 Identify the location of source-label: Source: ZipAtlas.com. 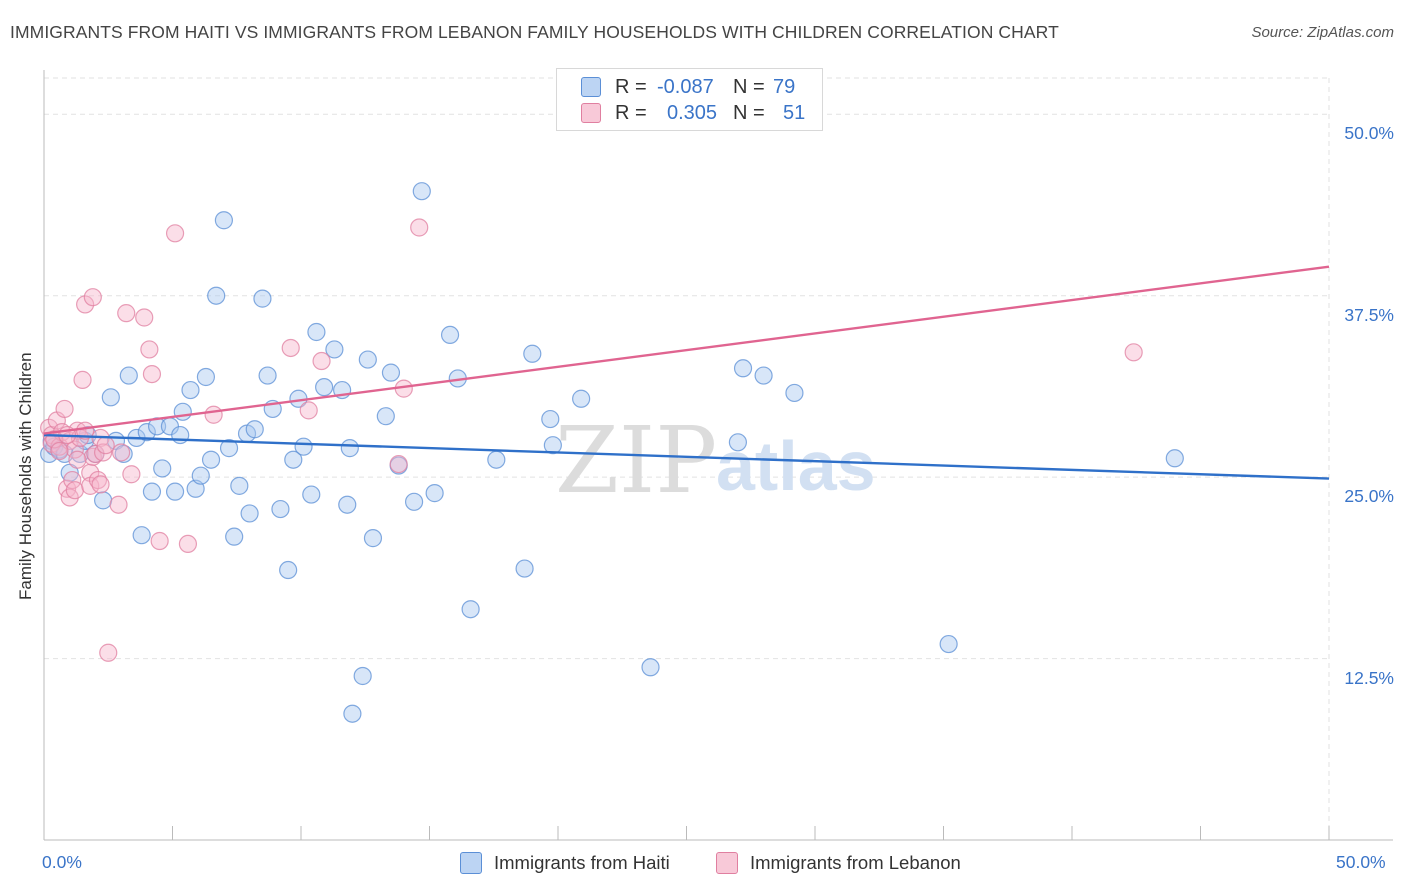
(1322, 32).